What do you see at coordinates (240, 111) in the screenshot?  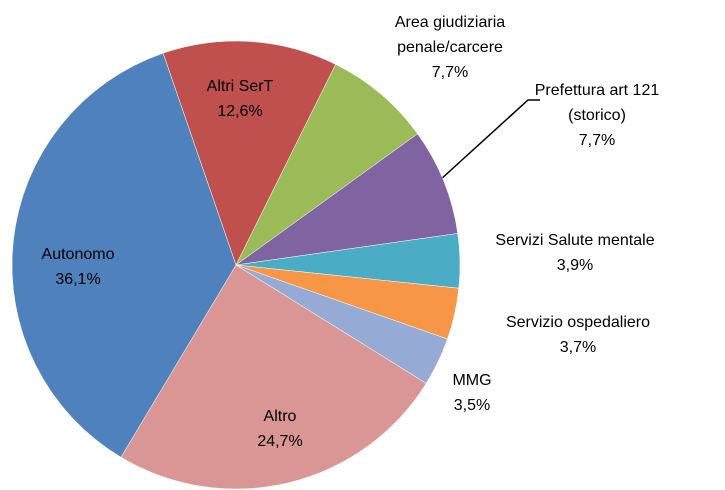 I see `value-label: 12,6%` at bounding box center [240, 111].